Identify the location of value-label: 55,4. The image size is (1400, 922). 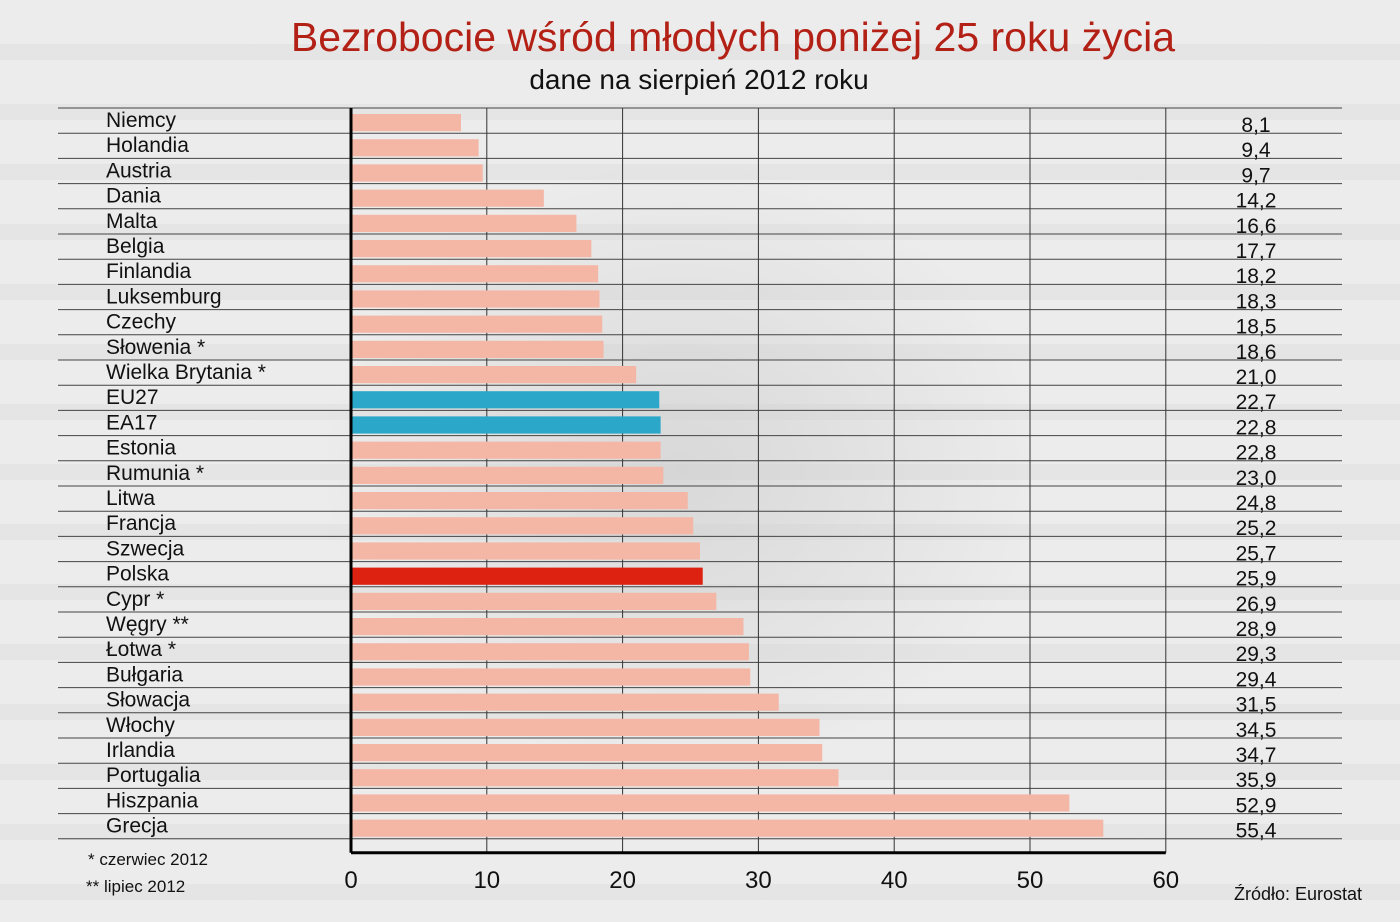
(1256, 831).